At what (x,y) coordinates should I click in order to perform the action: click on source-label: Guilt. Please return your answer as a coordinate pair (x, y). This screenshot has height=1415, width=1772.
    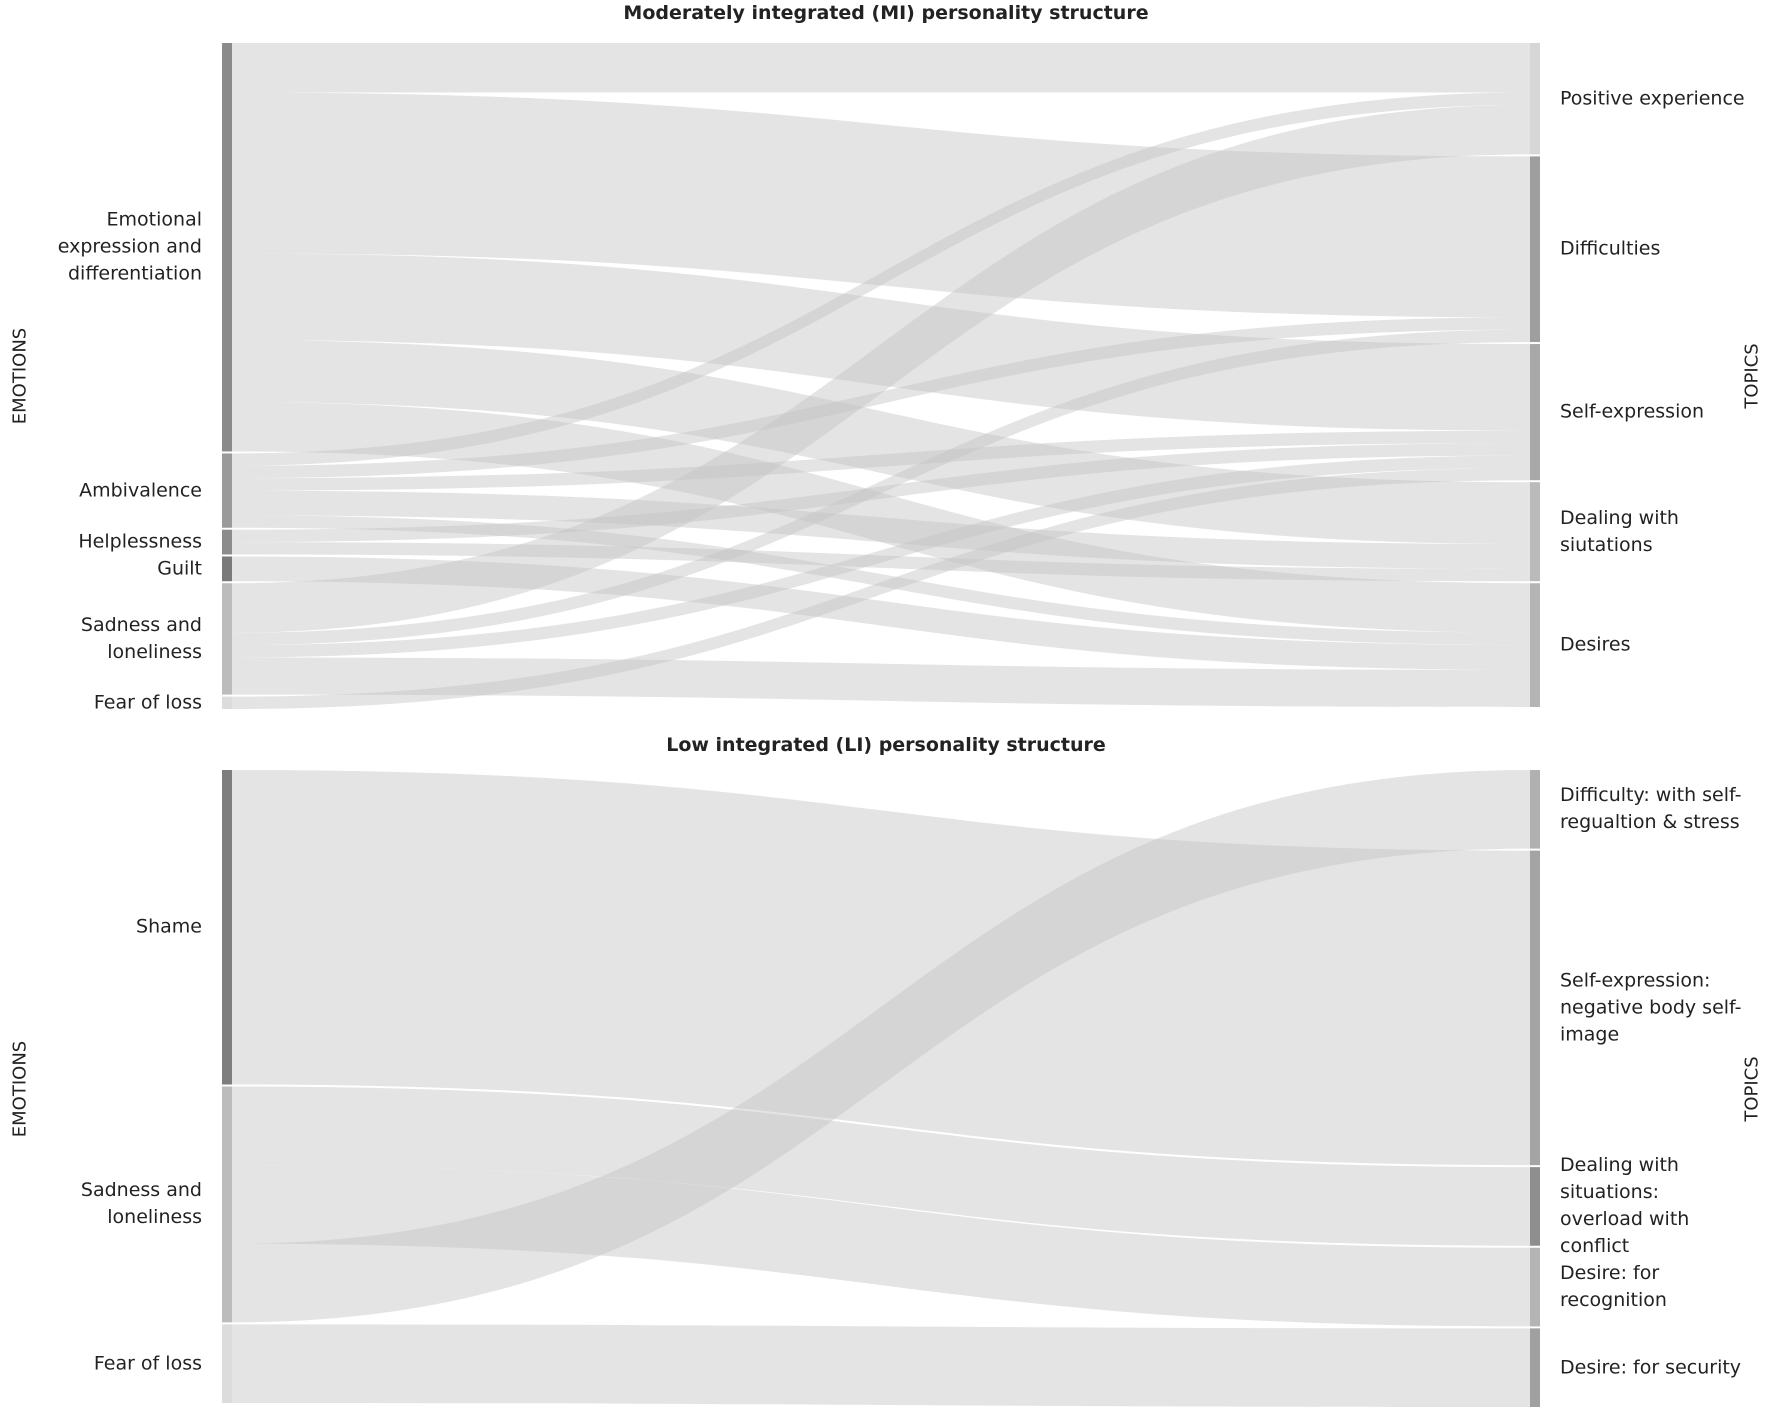
    Looking at the image, I should click on (179, 568).